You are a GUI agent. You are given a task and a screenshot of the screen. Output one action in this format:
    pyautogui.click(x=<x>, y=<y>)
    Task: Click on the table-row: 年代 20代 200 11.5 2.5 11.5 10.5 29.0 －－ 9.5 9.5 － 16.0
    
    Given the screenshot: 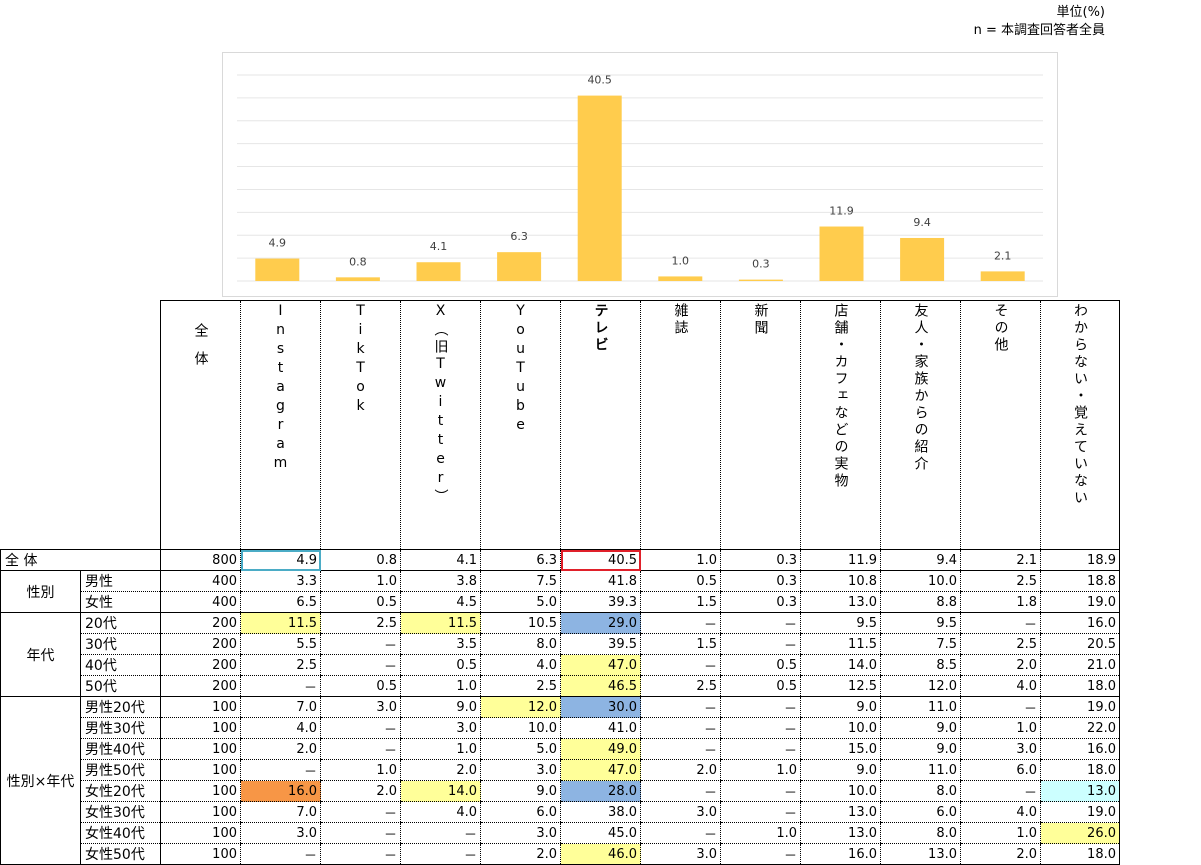 What is the action you would take?
    pyautogui.click(x=560, y=654)
    